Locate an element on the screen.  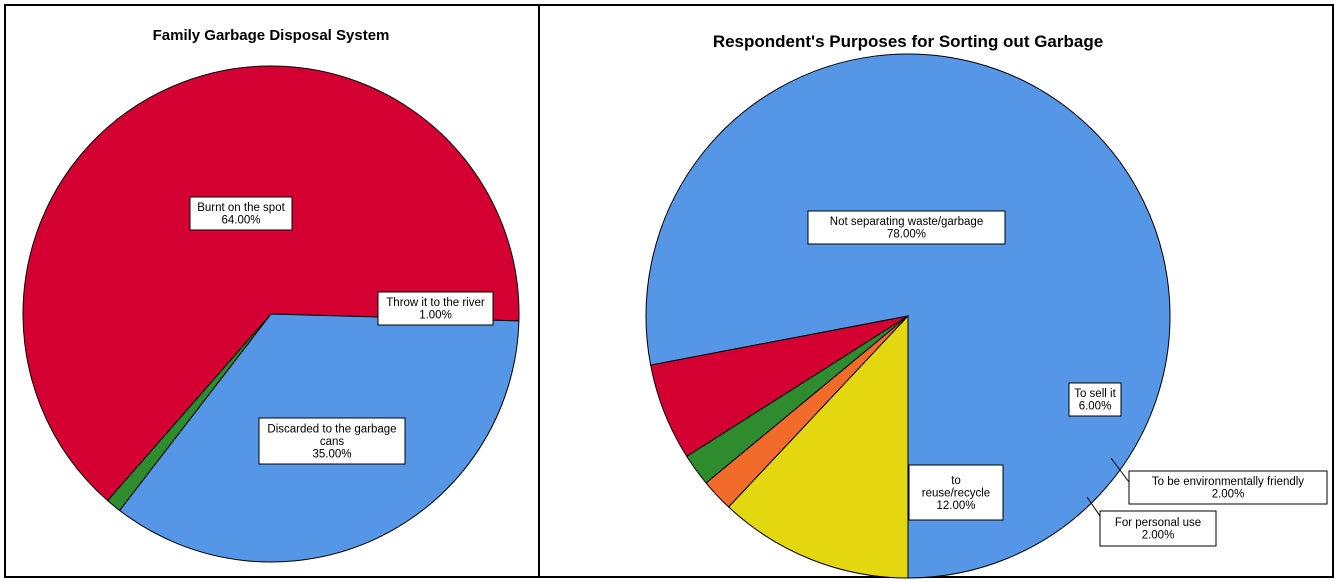
chart-title: Family Garbage Disposal System is located at coordinates (271, 35).